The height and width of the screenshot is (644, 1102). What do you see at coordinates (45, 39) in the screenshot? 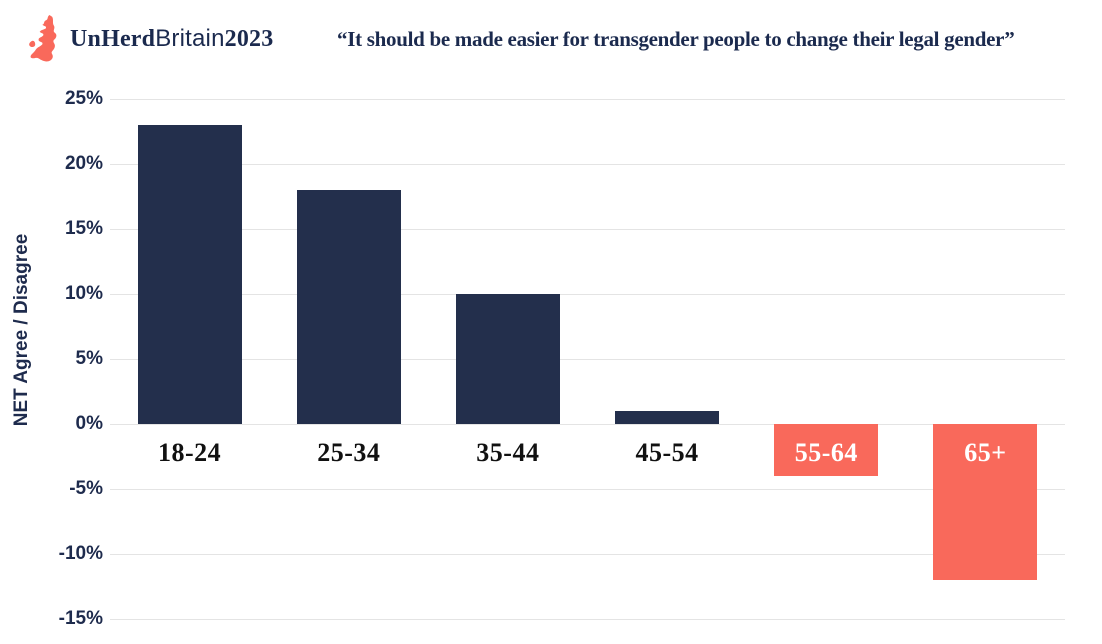
I see `britain-map-icon` at bounding box center [45, 39].